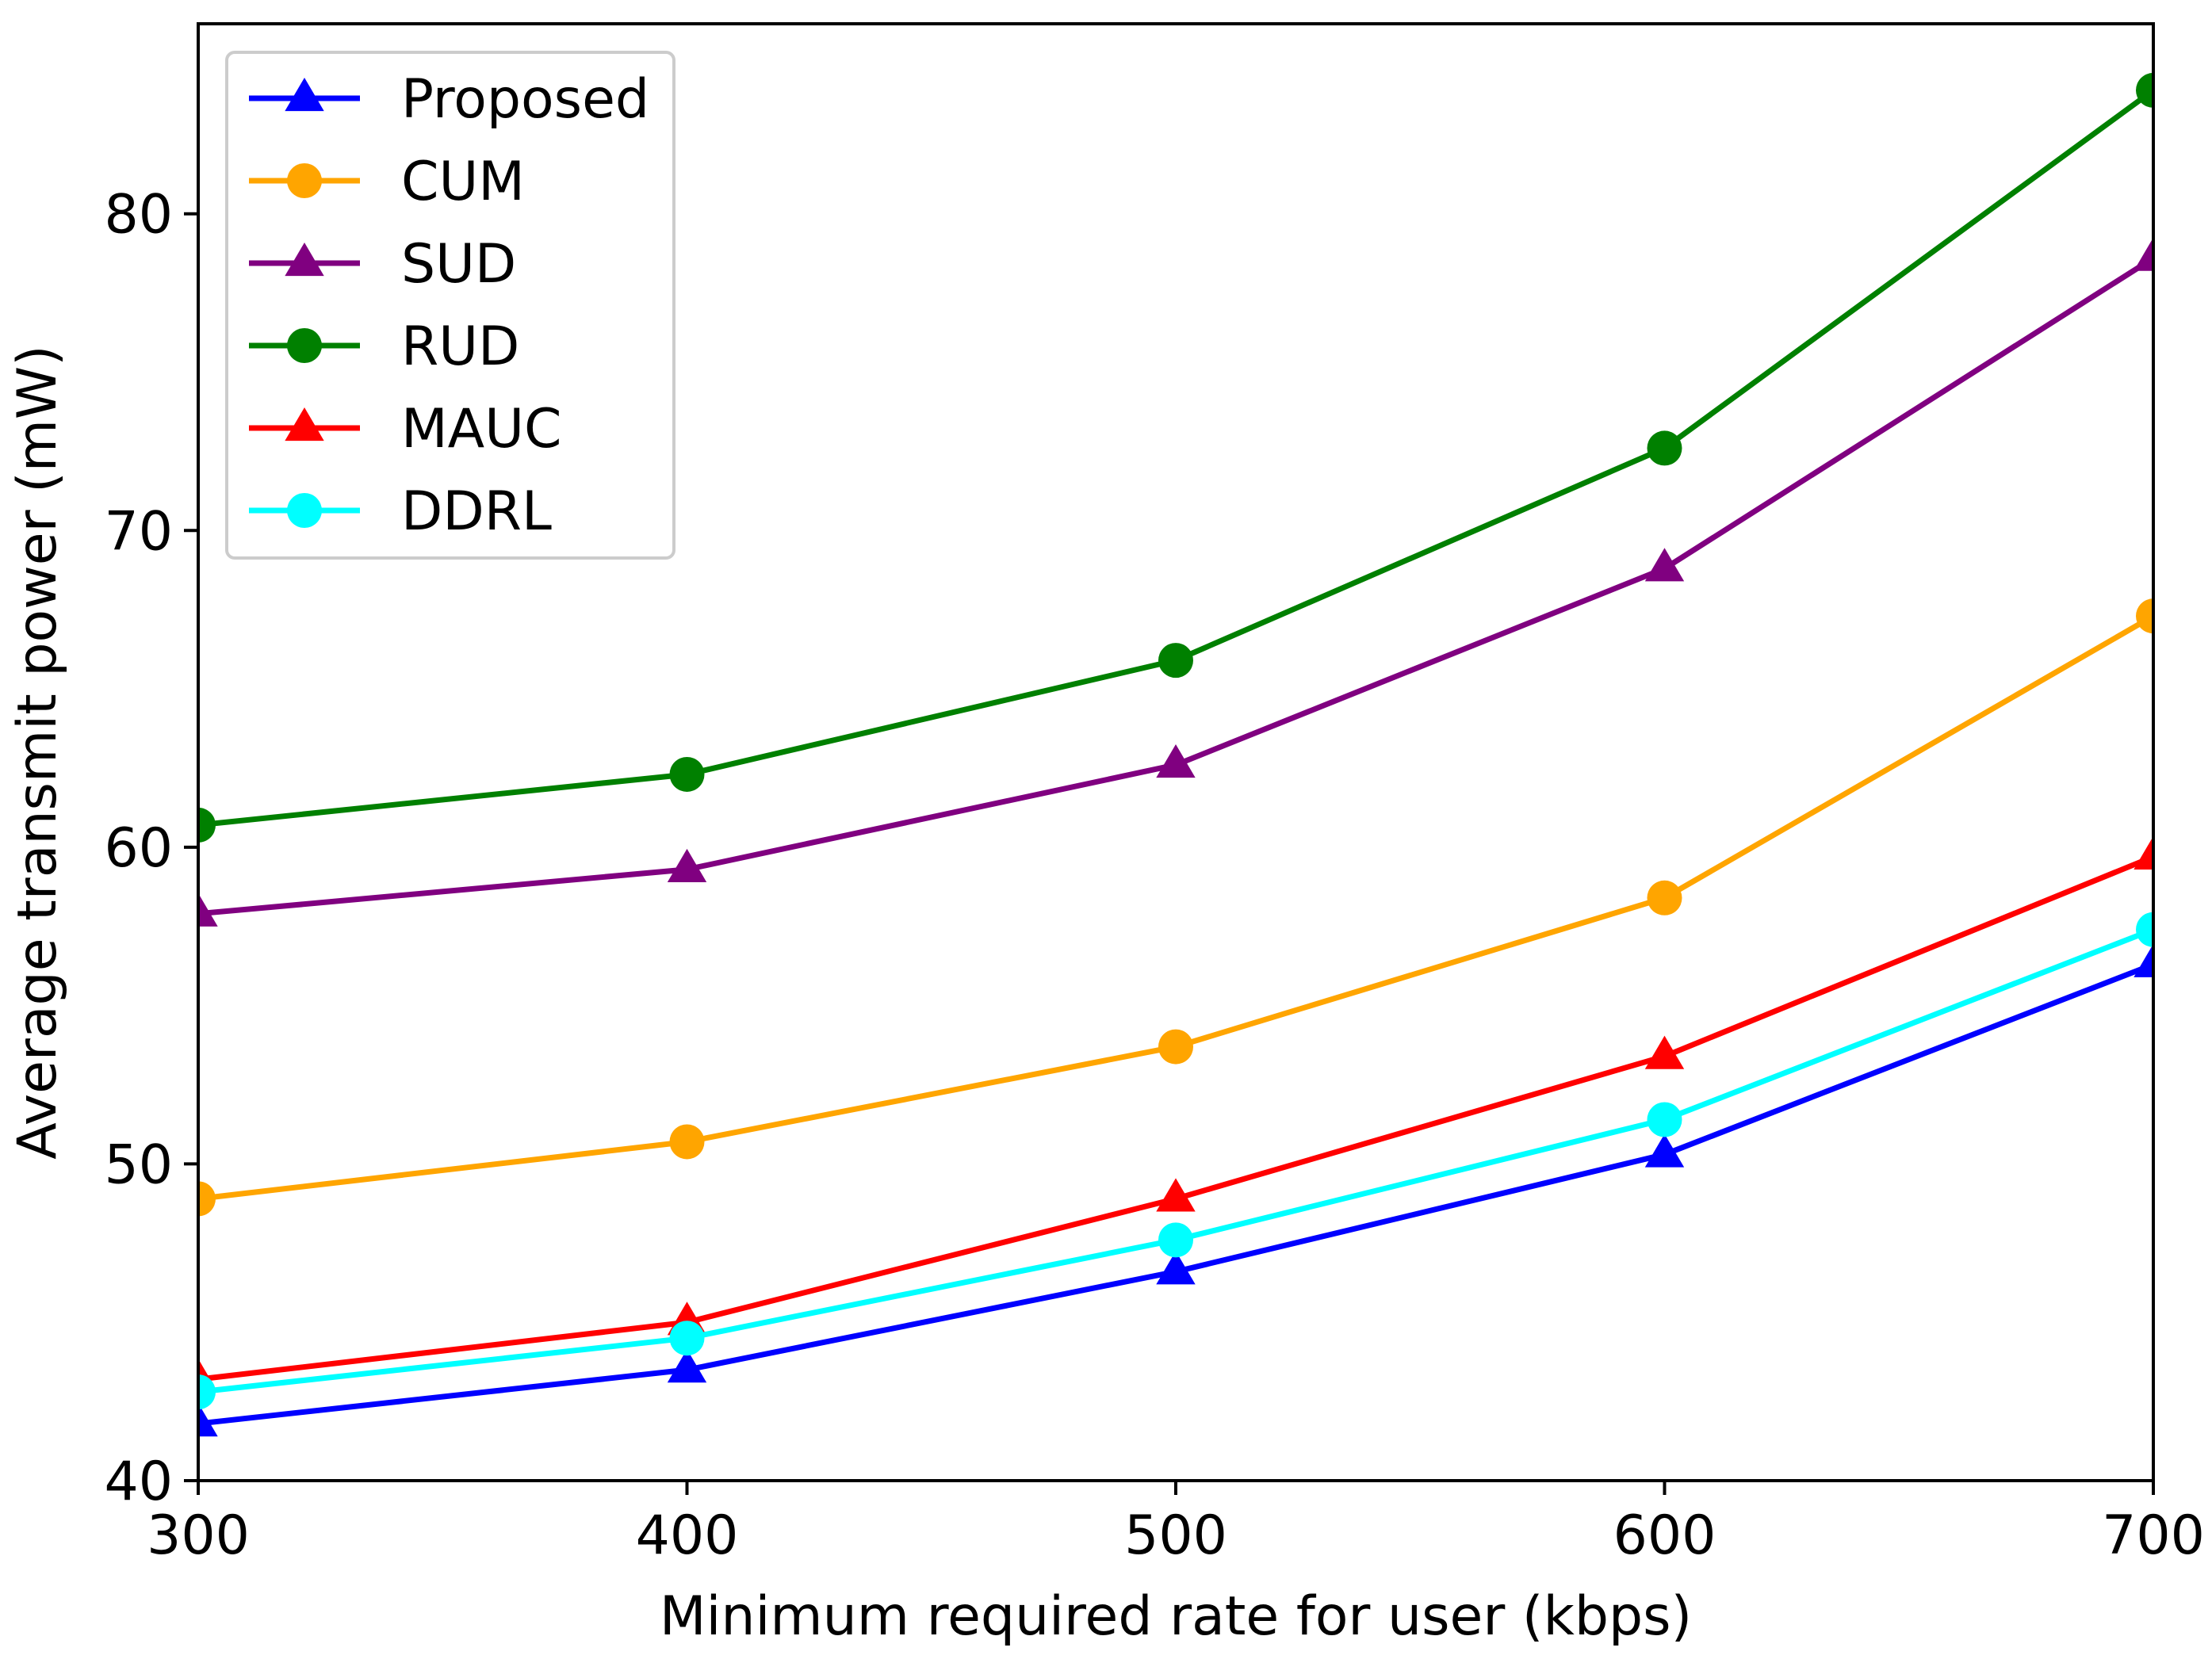  What do you see at coordinates (382, 264) in the screenshot?
I see `legend-item-sud: SUD` at bounding box center [382, 264].